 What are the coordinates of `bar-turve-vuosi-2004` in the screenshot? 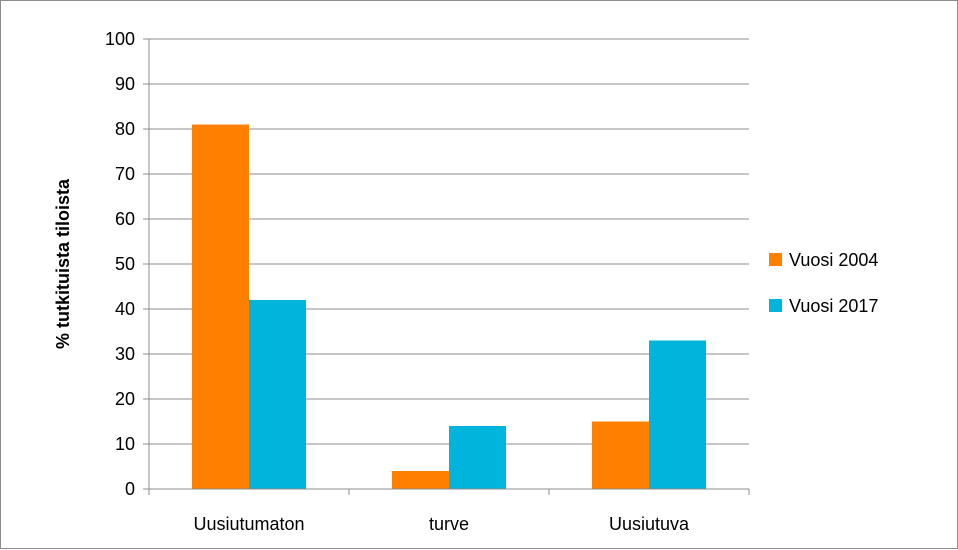 It's located at (420, 480).